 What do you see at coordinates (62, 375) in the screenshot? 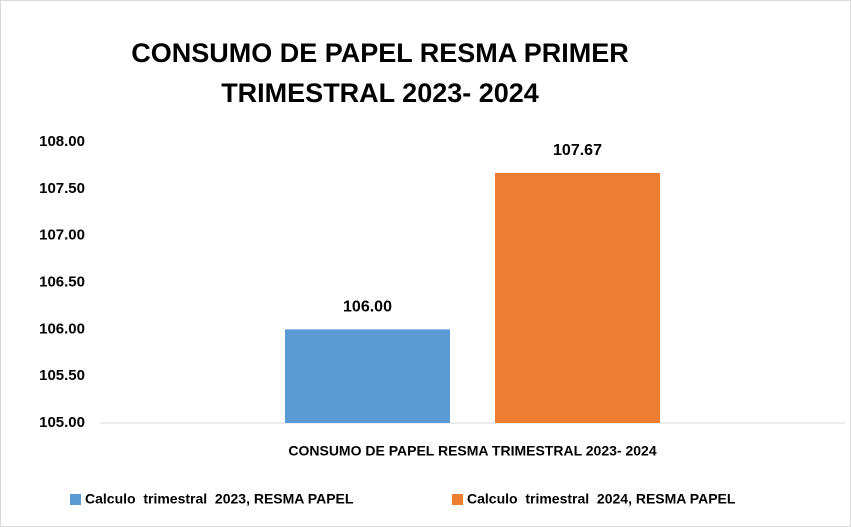
I see `y-tick-label: 105.50` at bounding box center [62, 375].